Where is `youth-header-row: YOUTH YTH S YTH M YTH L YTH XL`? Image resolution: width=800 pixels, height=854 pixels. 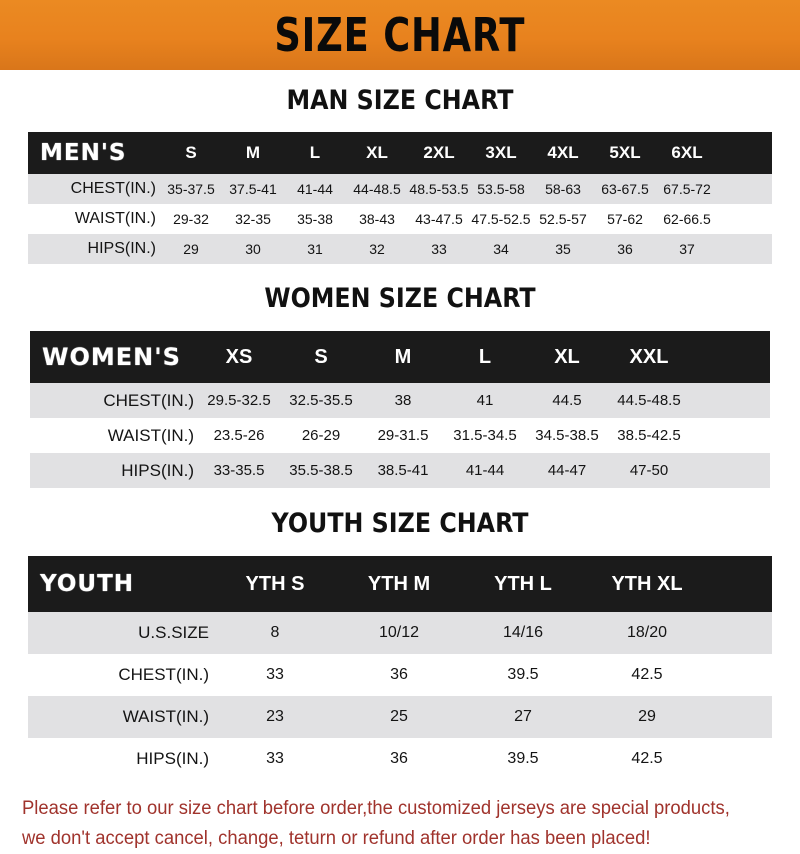
youth-header-row: YOUTH YTH S YTH M YTH L YTH XL is located at coordinates (400, 584).